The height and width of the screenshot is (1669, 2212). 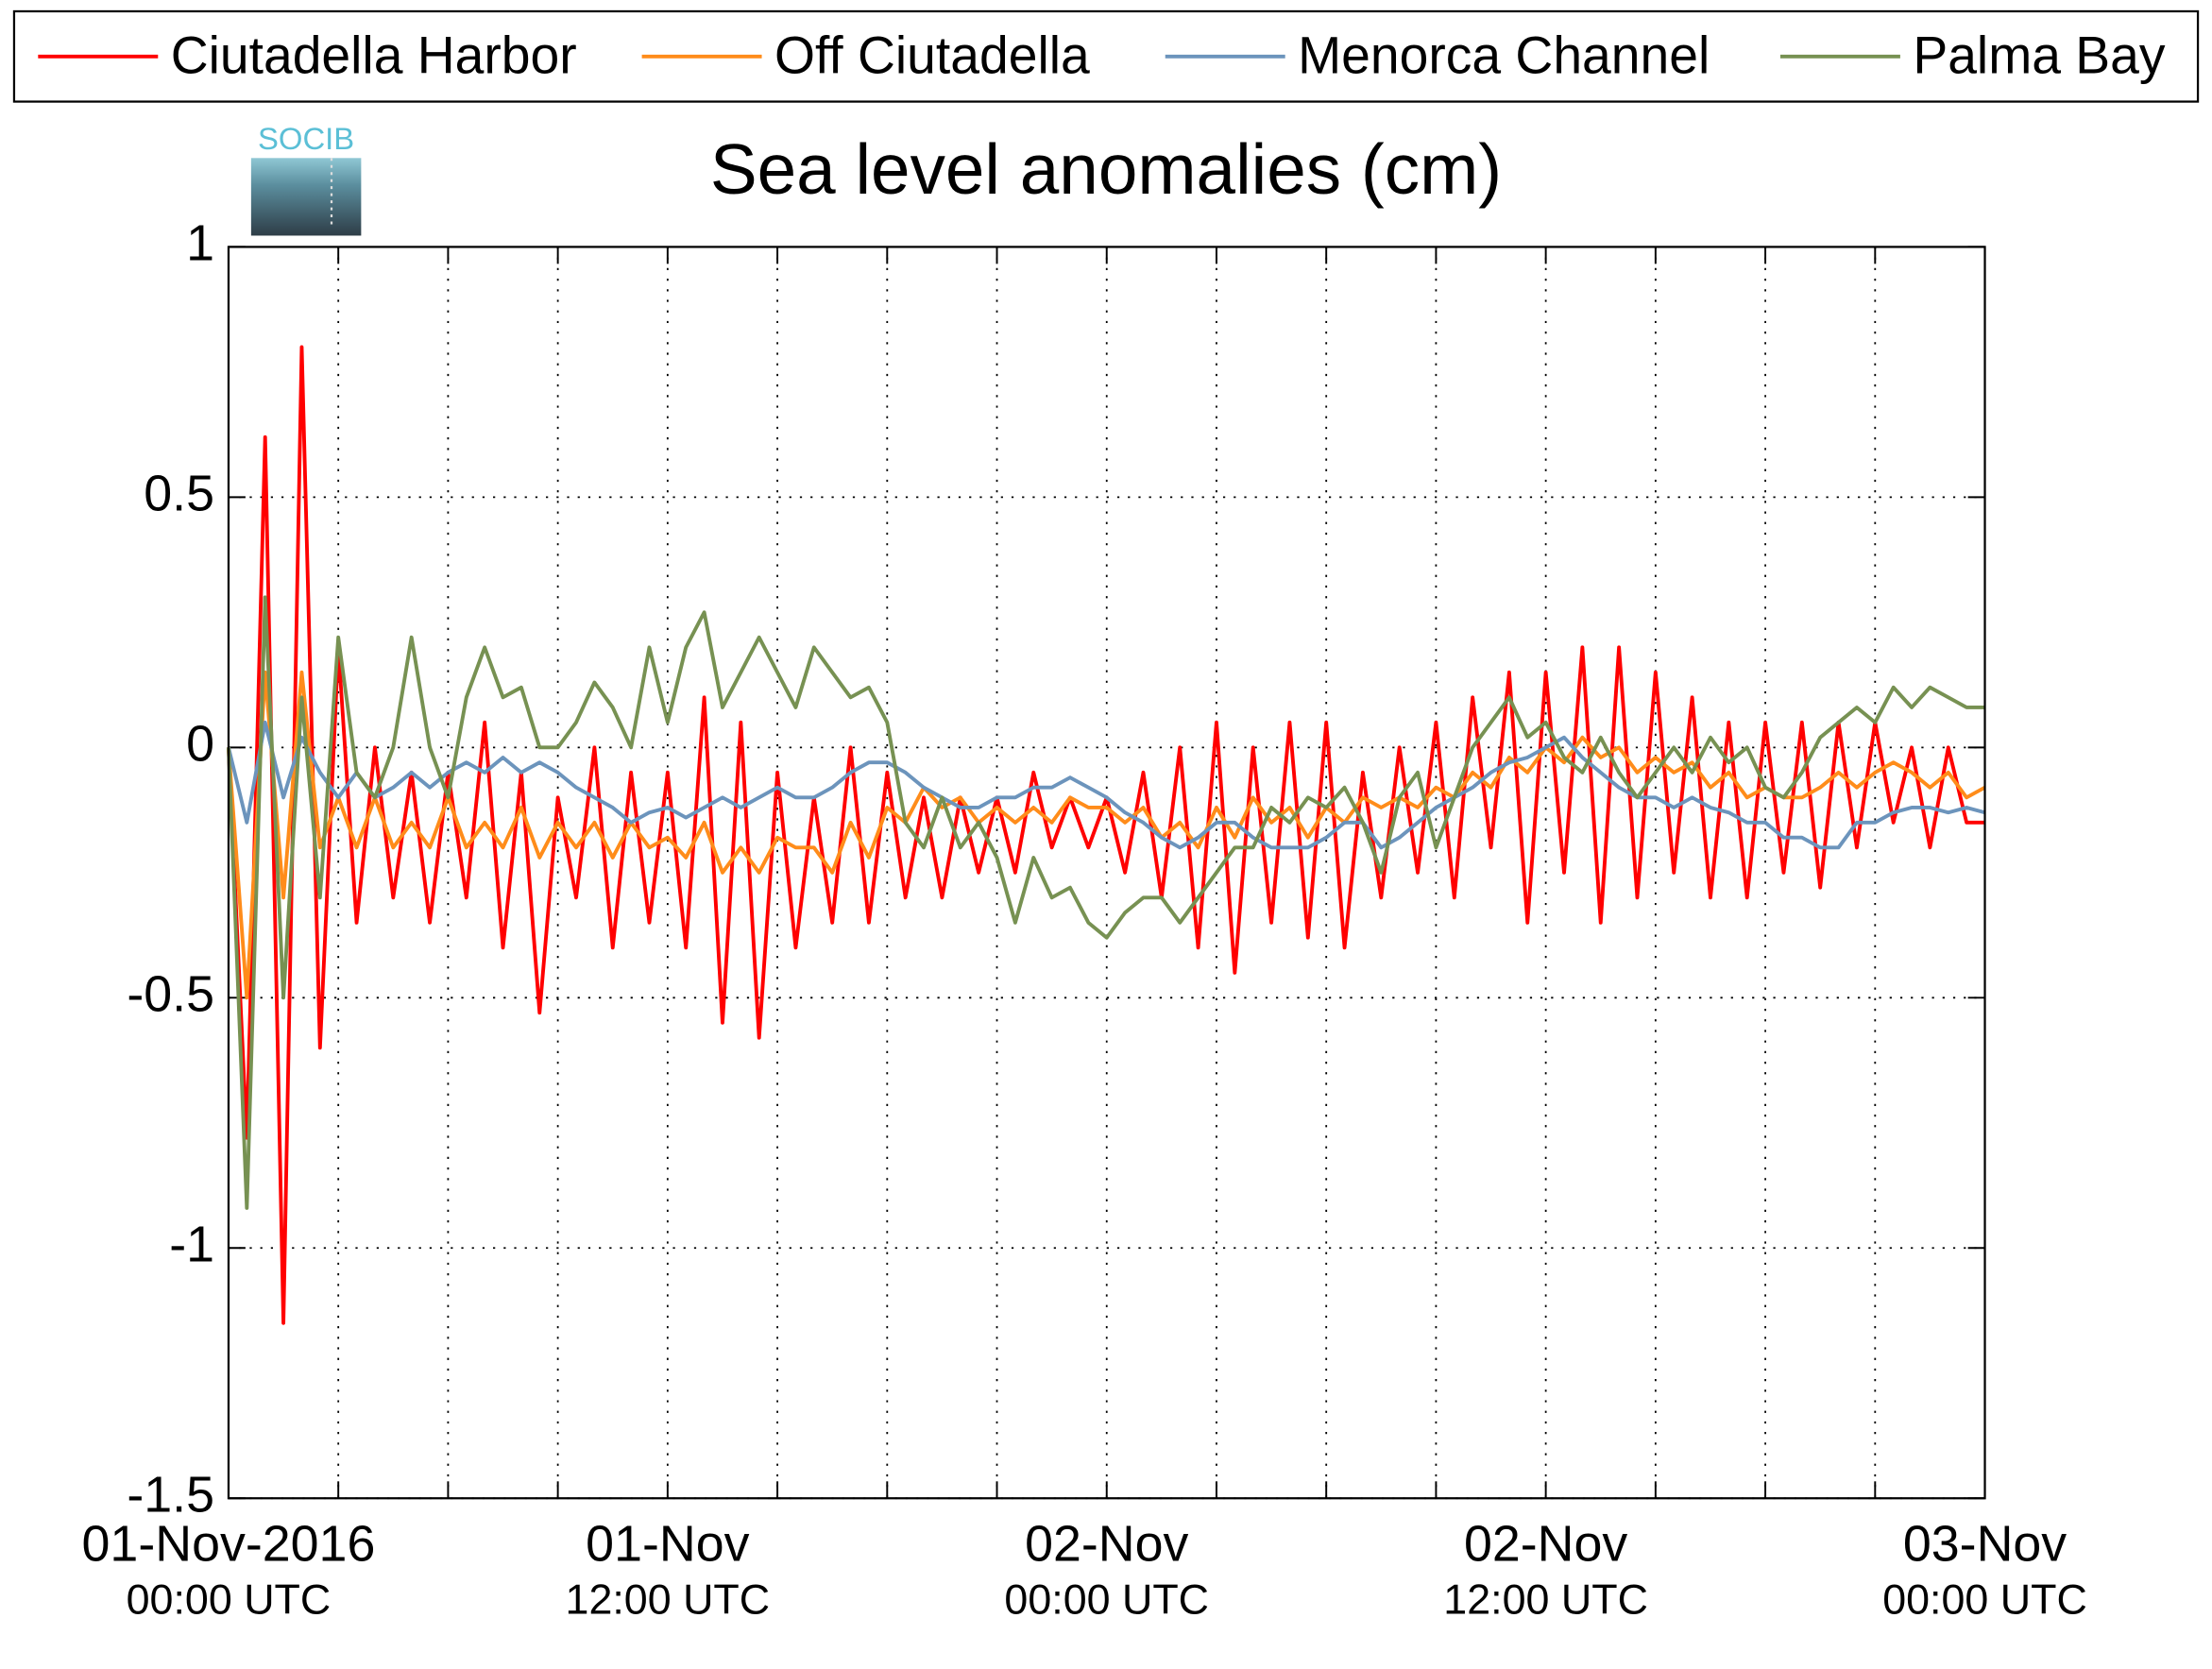 What do you see at coordinates (932, 55) in the screenshot?
I see `legend-label: Off Ciutadella` at bounding box center [932, 55].